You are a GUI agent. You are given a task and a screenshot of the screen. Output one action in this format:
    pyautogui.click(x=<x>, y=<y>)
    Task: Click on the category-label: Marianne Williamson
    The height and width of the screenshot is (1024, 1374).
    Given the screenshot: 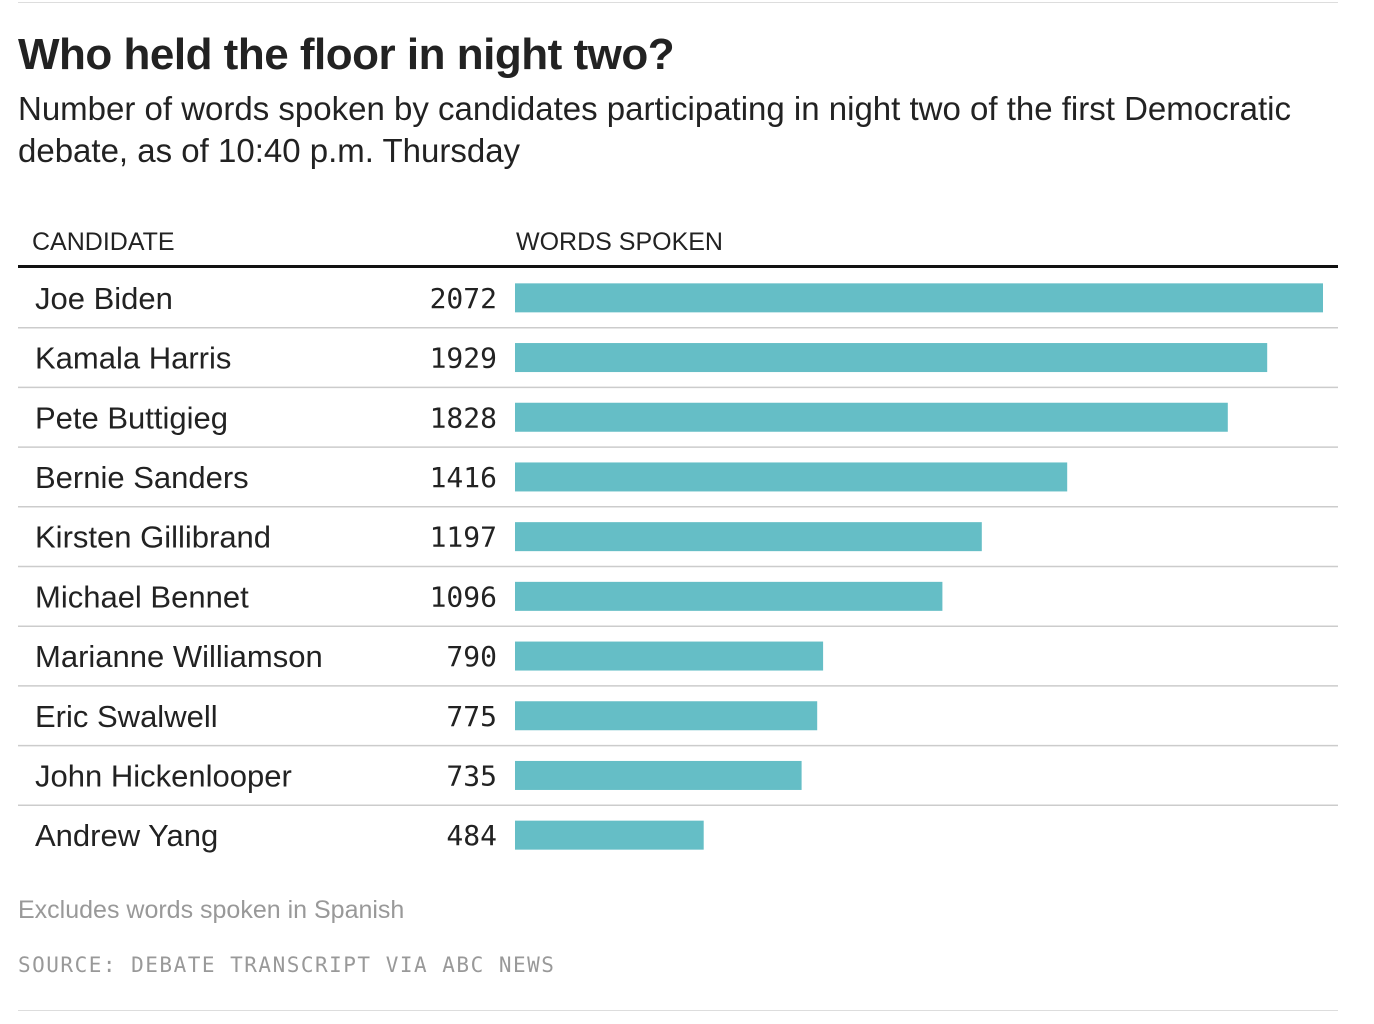 What is the action you would take?
    pyautogui.click(x=179, y=656)
    